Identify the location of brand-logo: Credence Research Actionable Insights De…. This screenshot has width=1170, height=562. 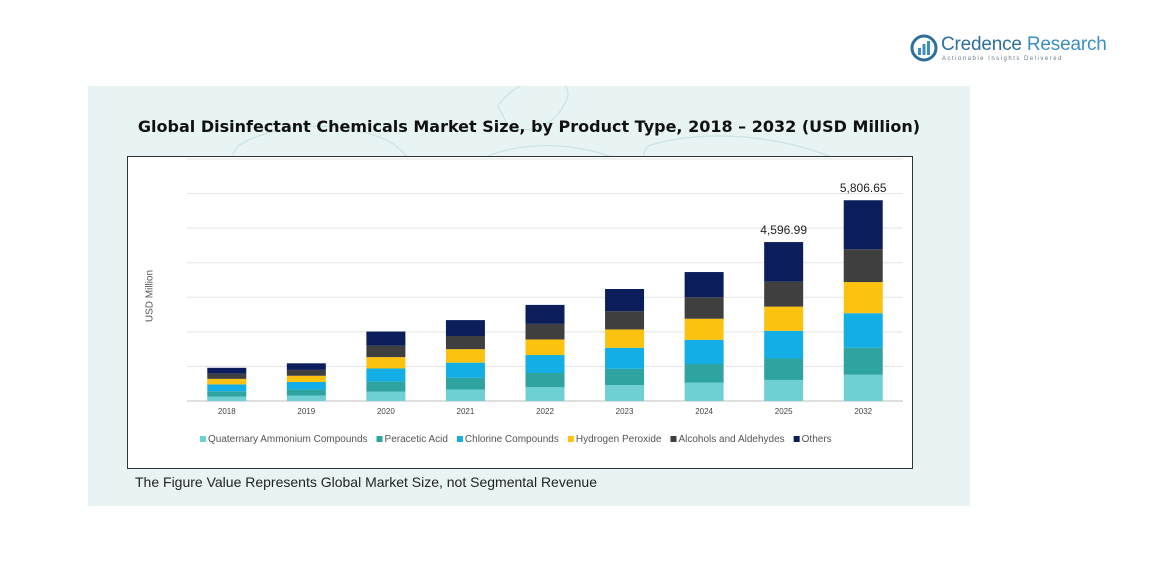
(1010, 52).